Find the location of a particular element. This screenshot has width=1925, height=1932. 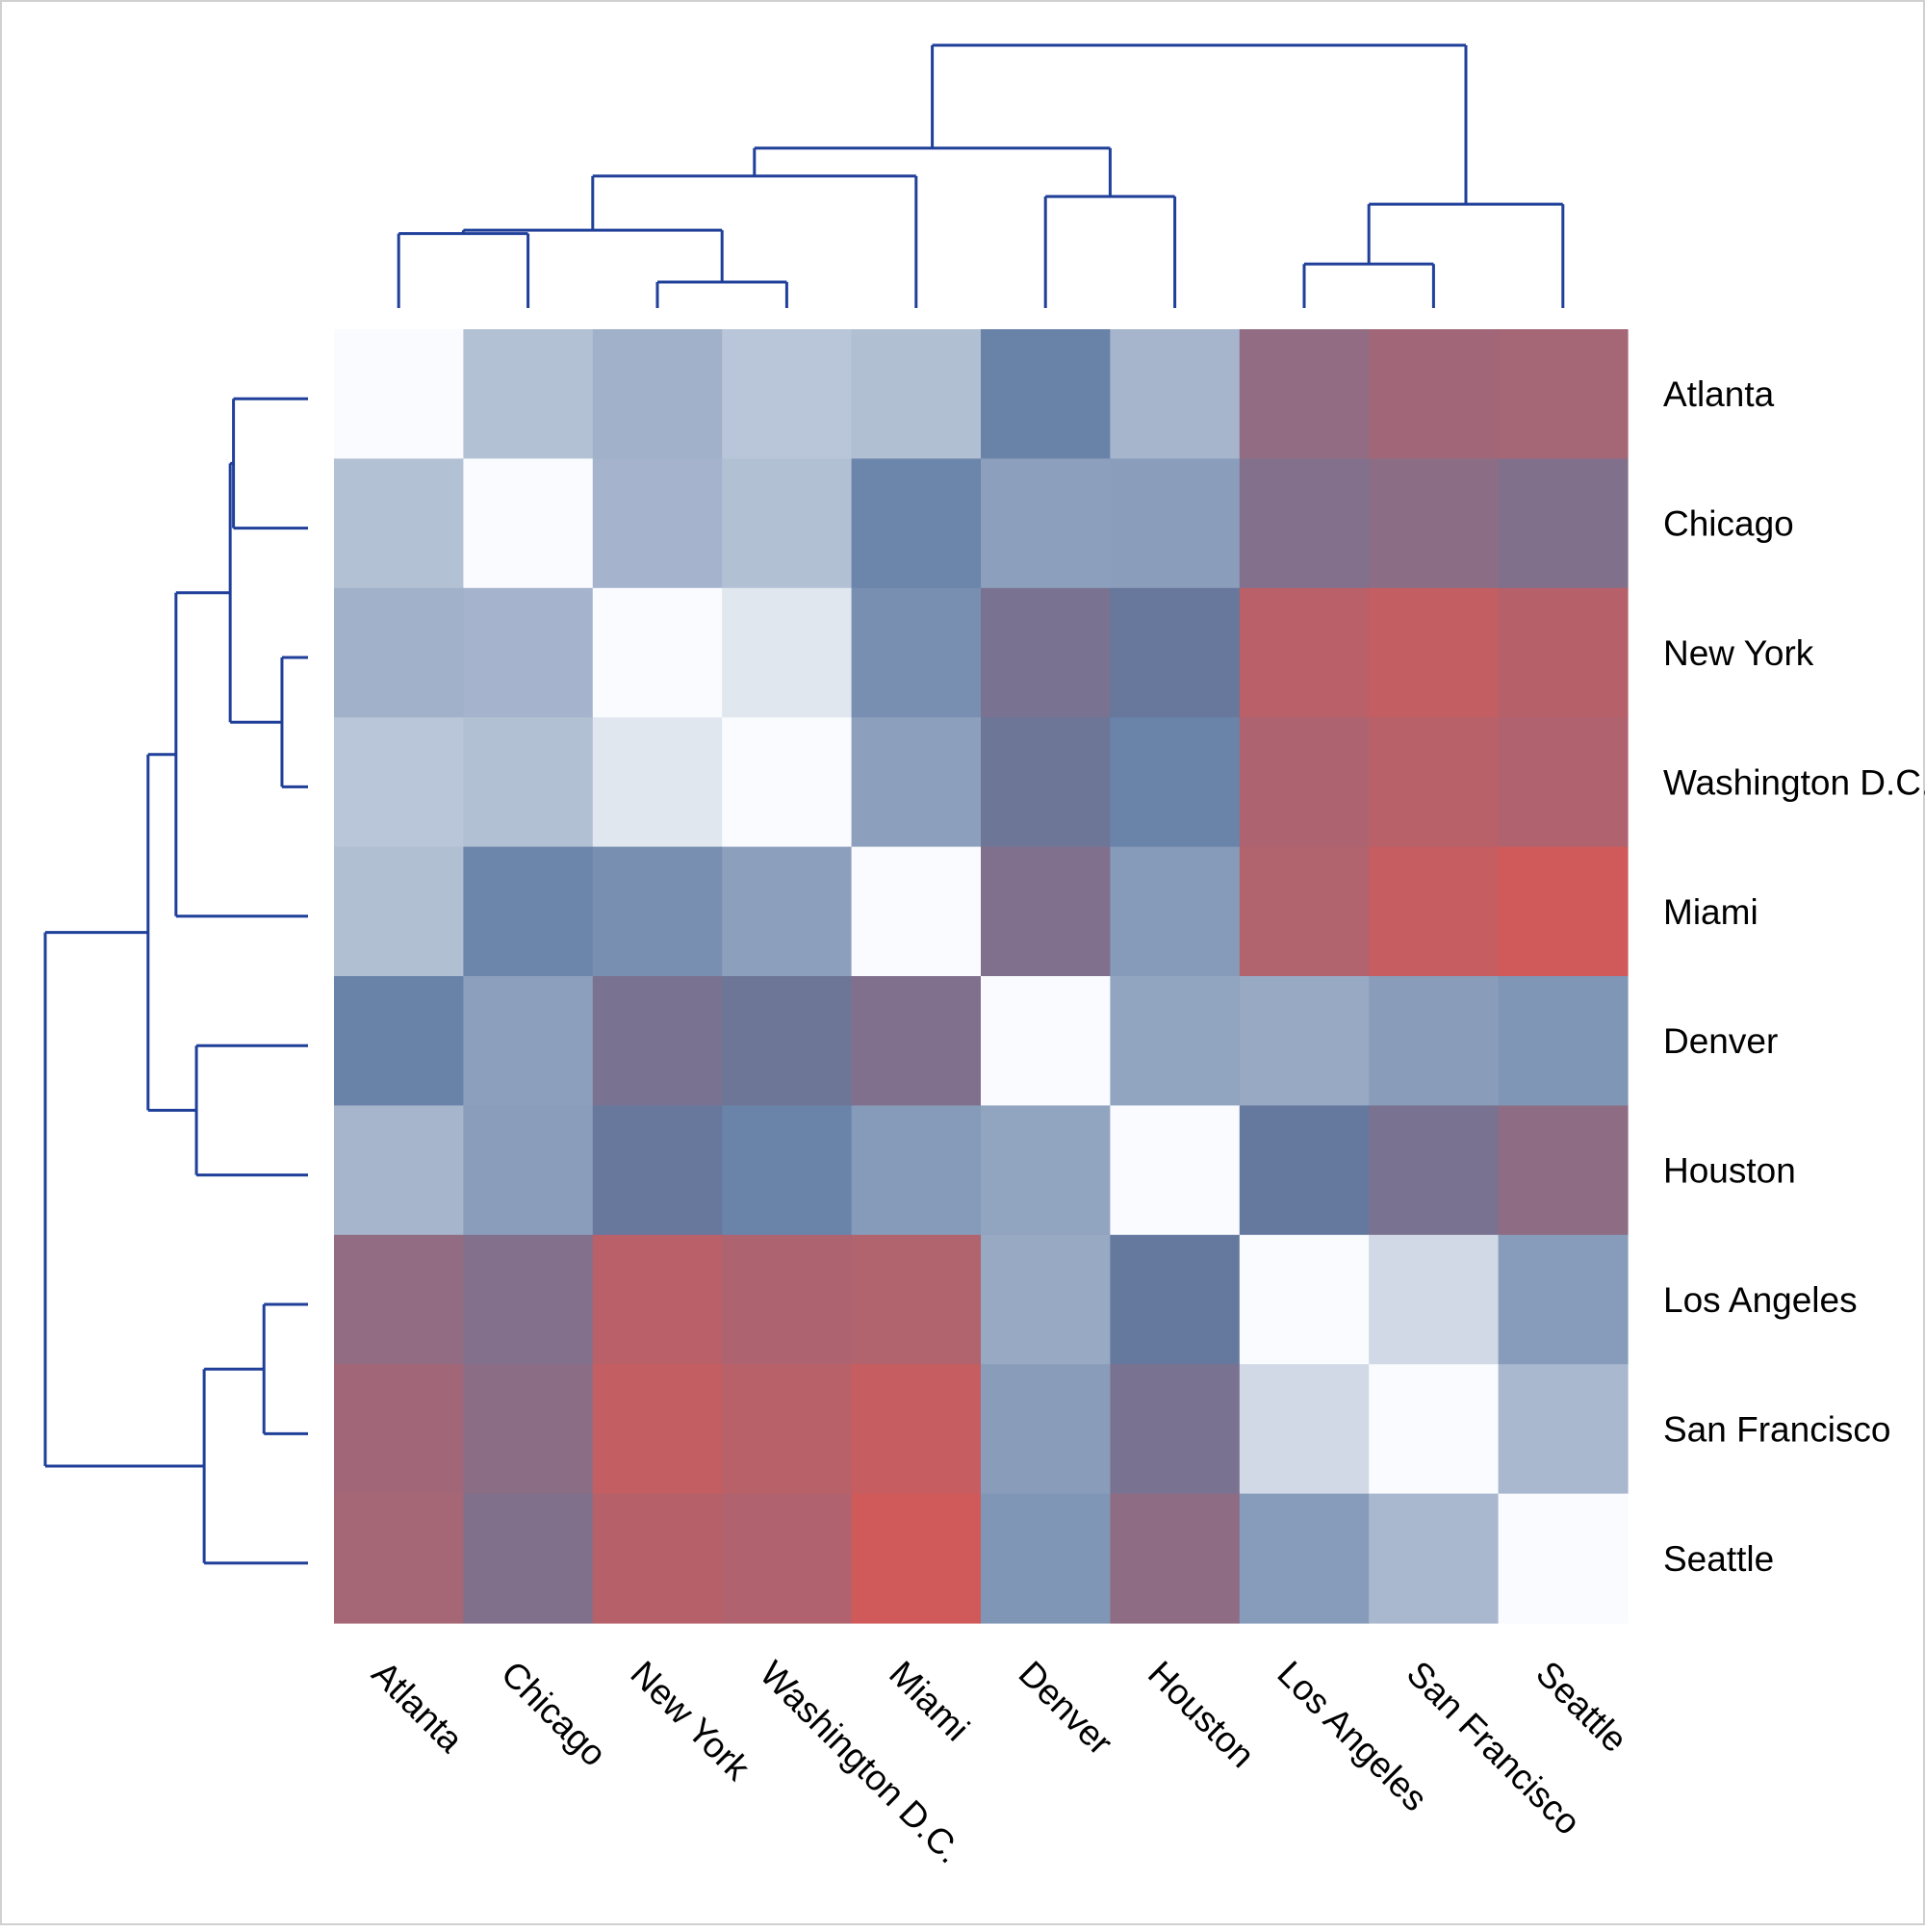

heatmap-cell-seattle-san-francisco is located at coordinates (1434, 1559).